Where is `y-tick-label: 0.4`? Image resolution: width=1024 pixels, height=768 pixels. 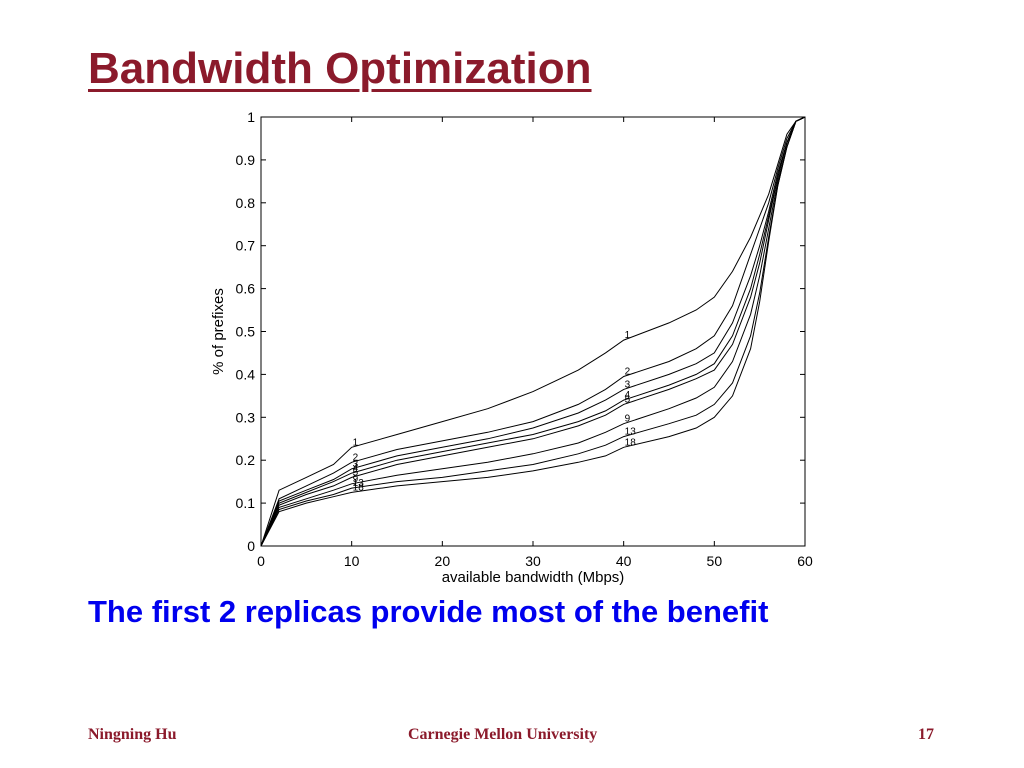 y-tick-label: 0.4 is located at coordinates (246, 374).